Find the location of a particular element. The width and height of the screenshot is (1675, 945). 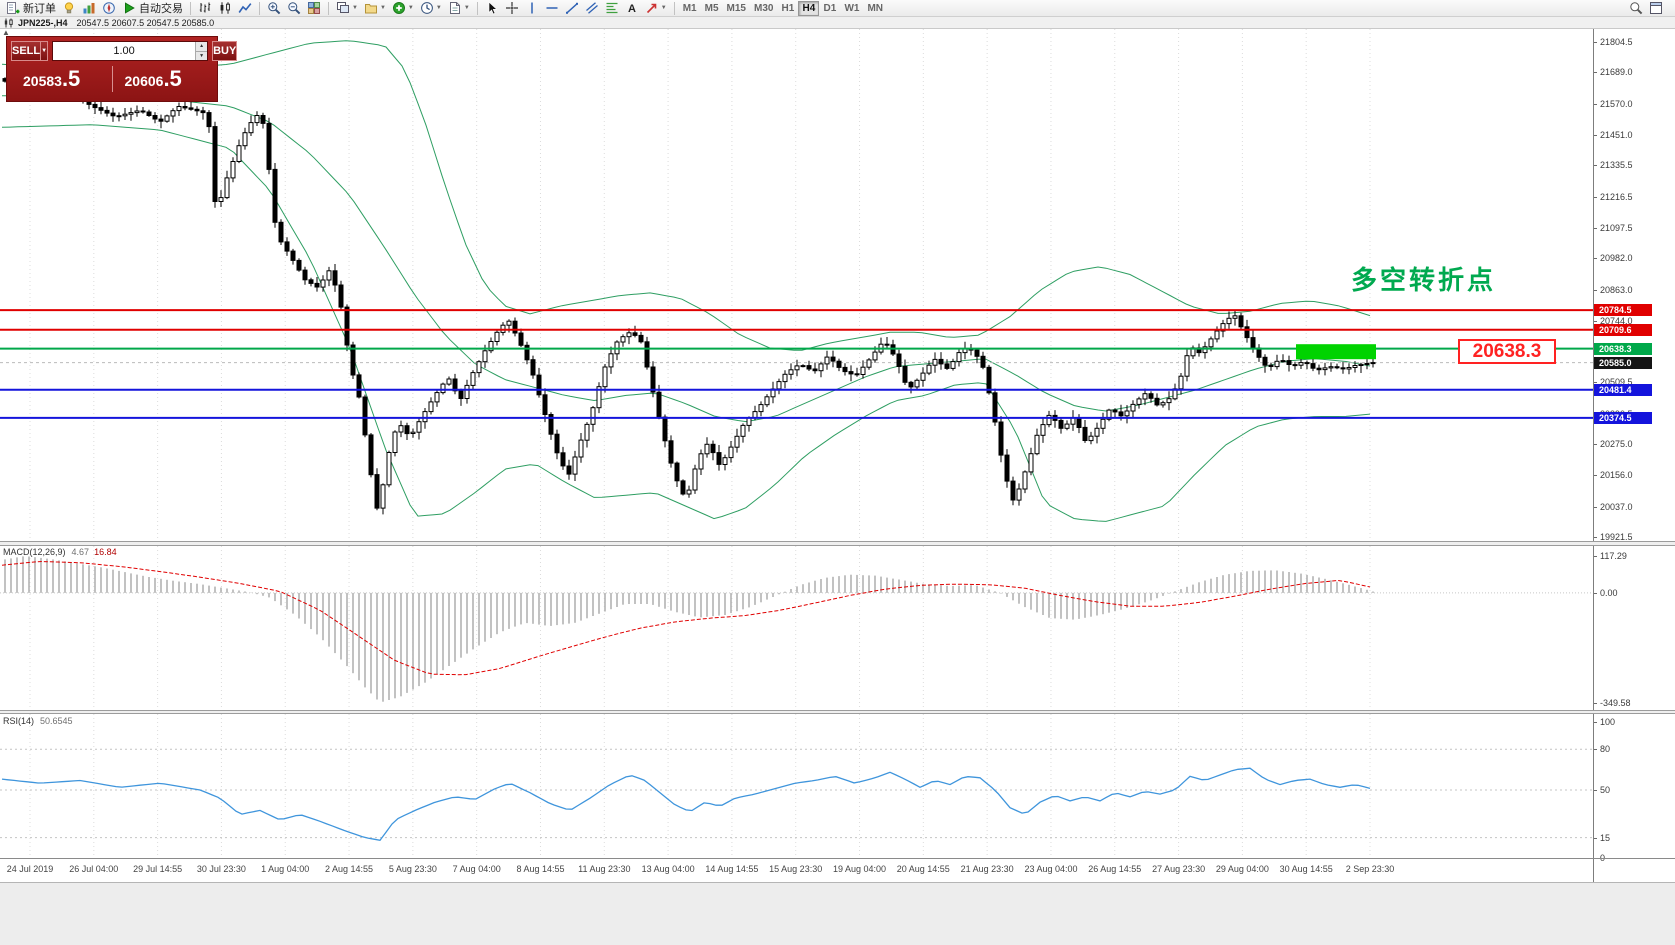

search-button is located at coordinates (1636, 8).